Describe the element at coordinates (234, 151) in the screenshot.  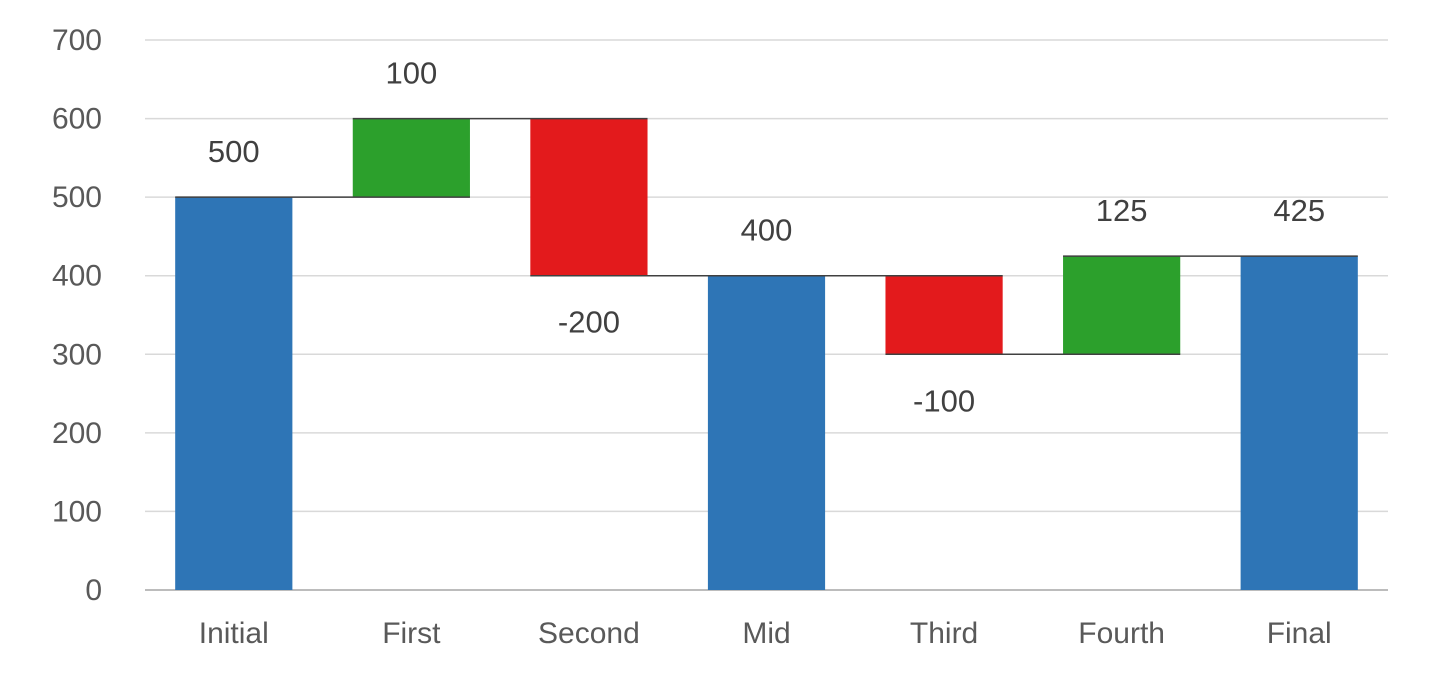
I see `data-label: 500` at that location.